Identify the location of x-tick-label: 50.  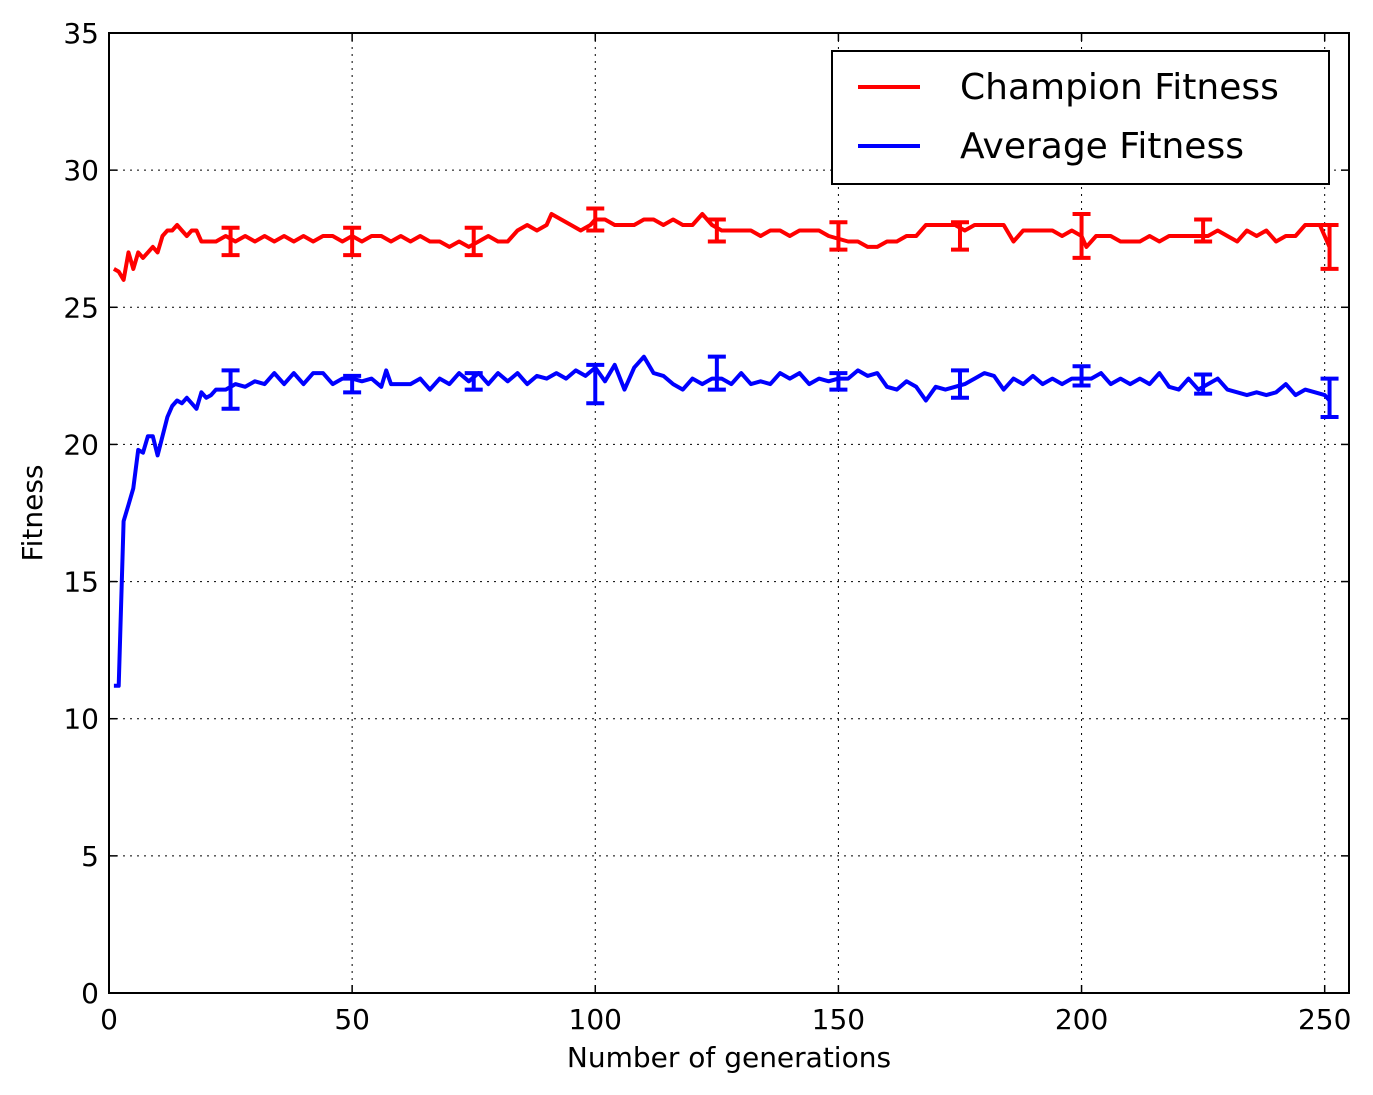
(352, 1019).